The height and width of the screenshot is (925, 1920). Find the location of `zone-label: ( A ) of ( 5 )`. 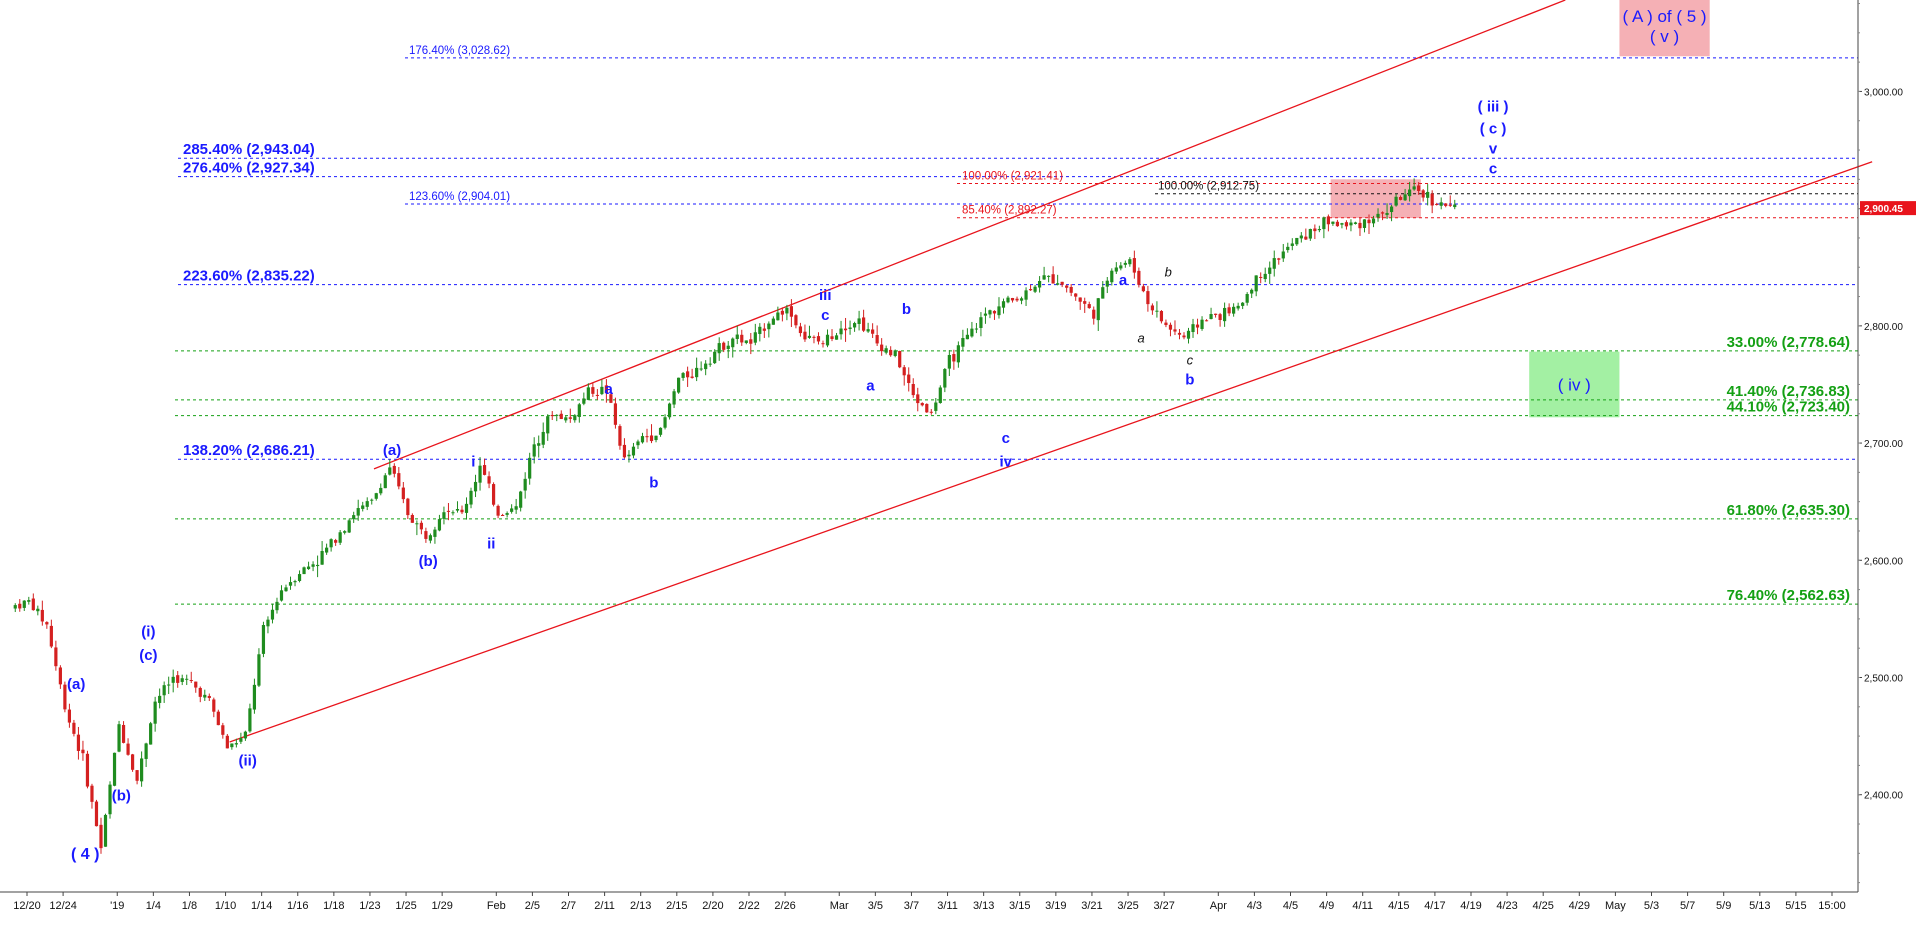

zone-label: ( A ) of ( 5 ) is located at coordinates (1665, 16).